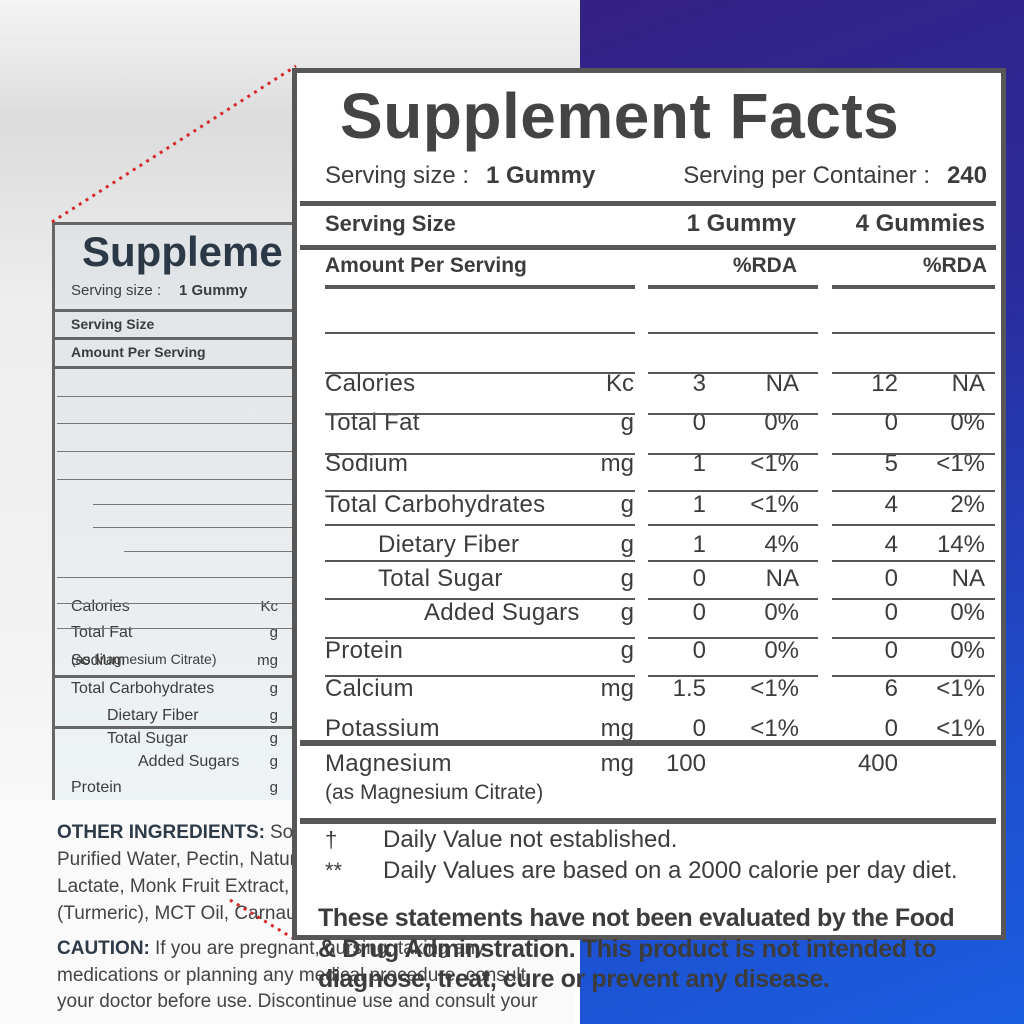 The image size is (1024, 1024). What do you see at coordinates (426, 266) in the screenshot?
I see `subheader-cell: Amount Per Serving` at bounding box center [426, 266].